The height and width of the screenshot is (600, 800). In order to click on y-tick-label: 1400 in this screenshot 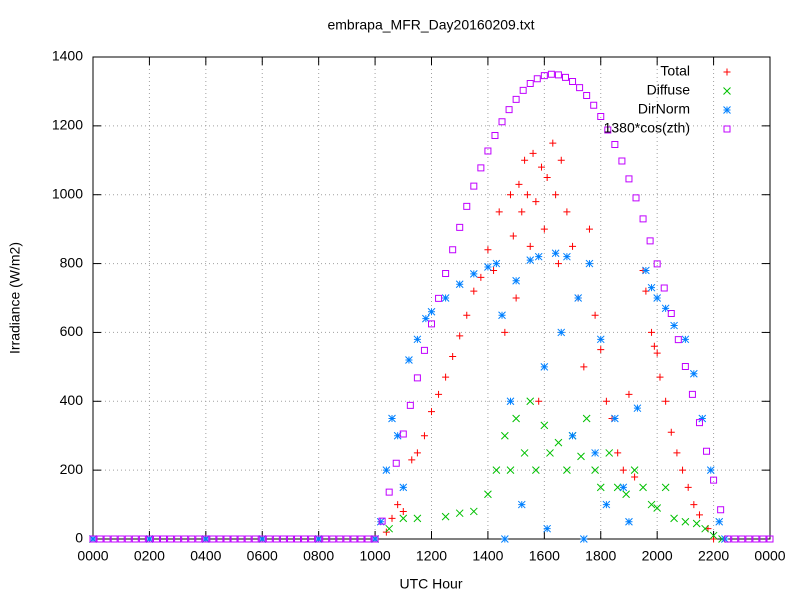, I will do `click(67, 56)`.